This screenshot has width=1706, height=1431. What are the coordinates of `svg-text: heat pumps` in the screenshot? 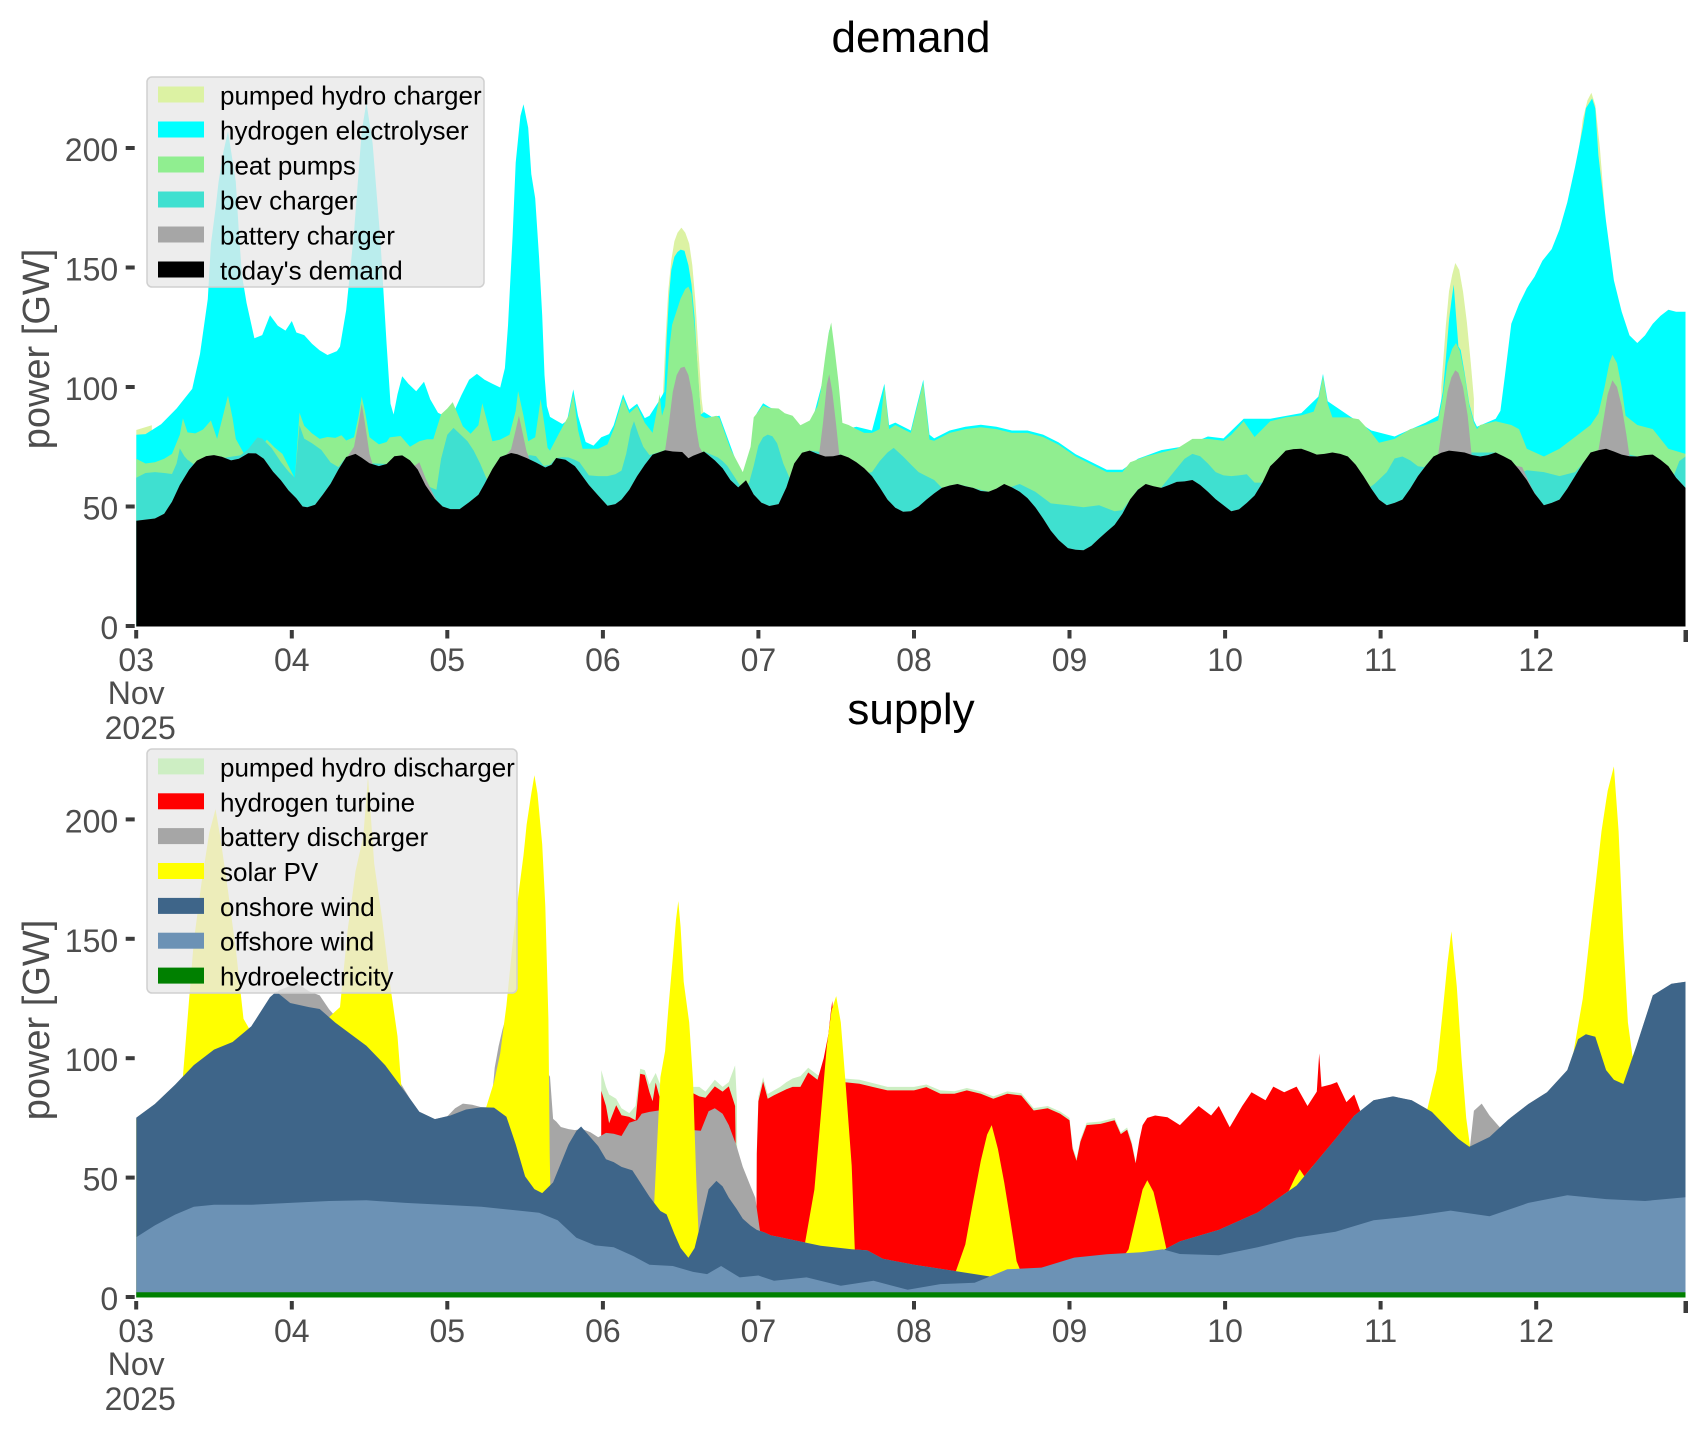 It's located at (288, 166).